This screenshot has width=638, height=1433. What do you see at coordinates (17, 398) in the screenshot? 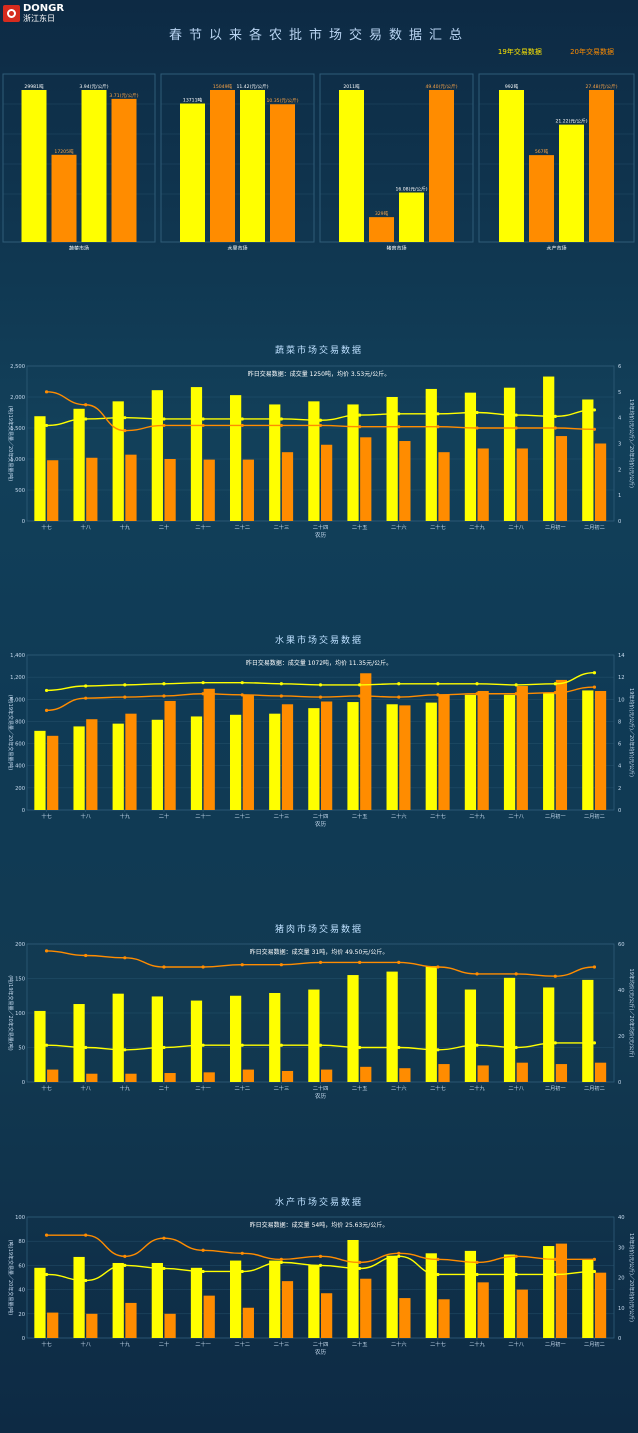
I see `y-tick-label-left: 2,000` at bounding box center [17, 398].